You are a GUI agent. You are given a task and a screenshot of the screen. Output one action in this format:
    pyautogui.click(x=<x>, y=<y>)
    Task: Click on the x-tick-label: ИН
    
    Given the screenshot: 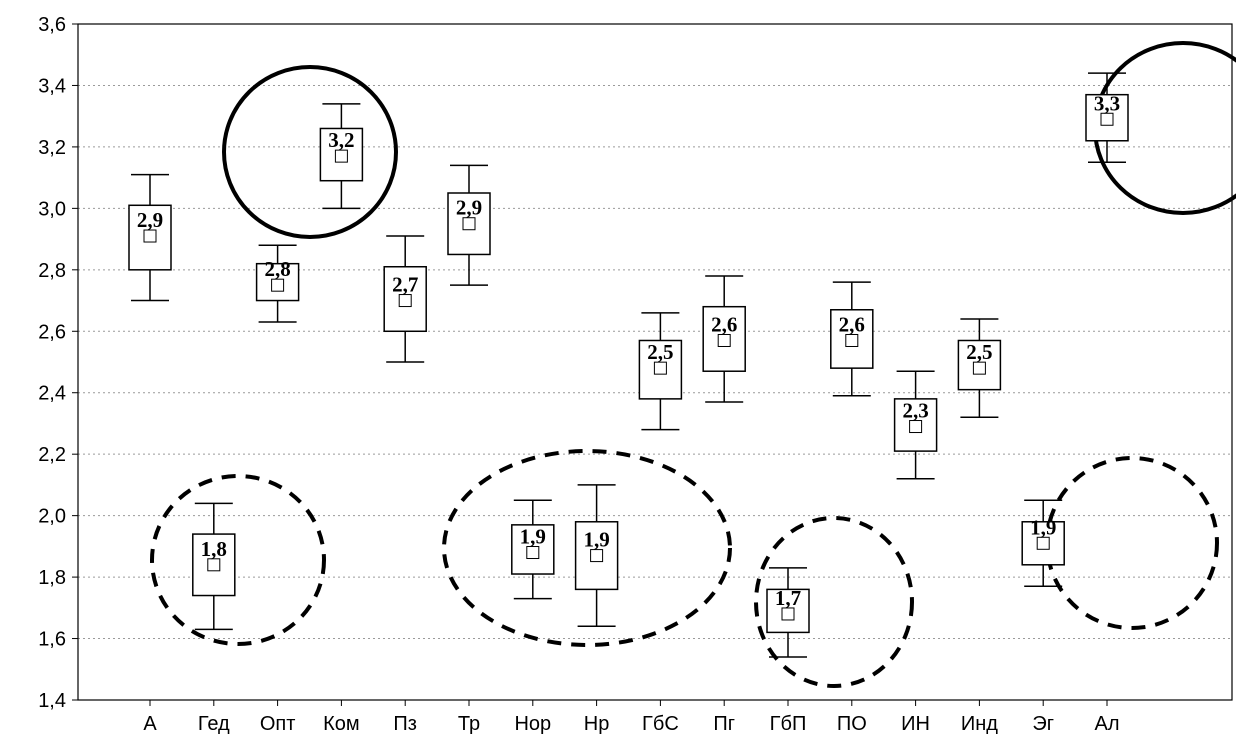 What is the action you would take?
    pyautogui.click(x=915, y=724)
    